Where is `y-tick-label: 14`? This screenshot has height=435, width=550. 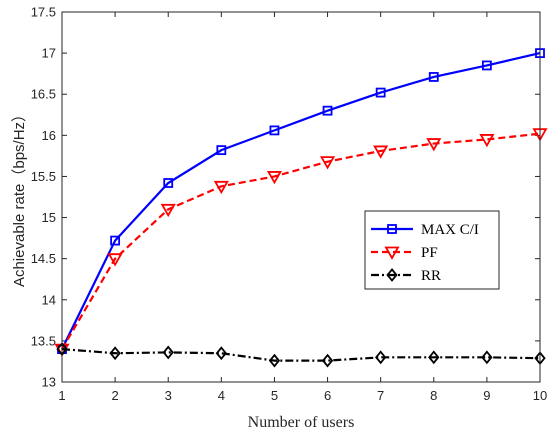 y-tick-label: 14 is located at coordinates (49, 299).